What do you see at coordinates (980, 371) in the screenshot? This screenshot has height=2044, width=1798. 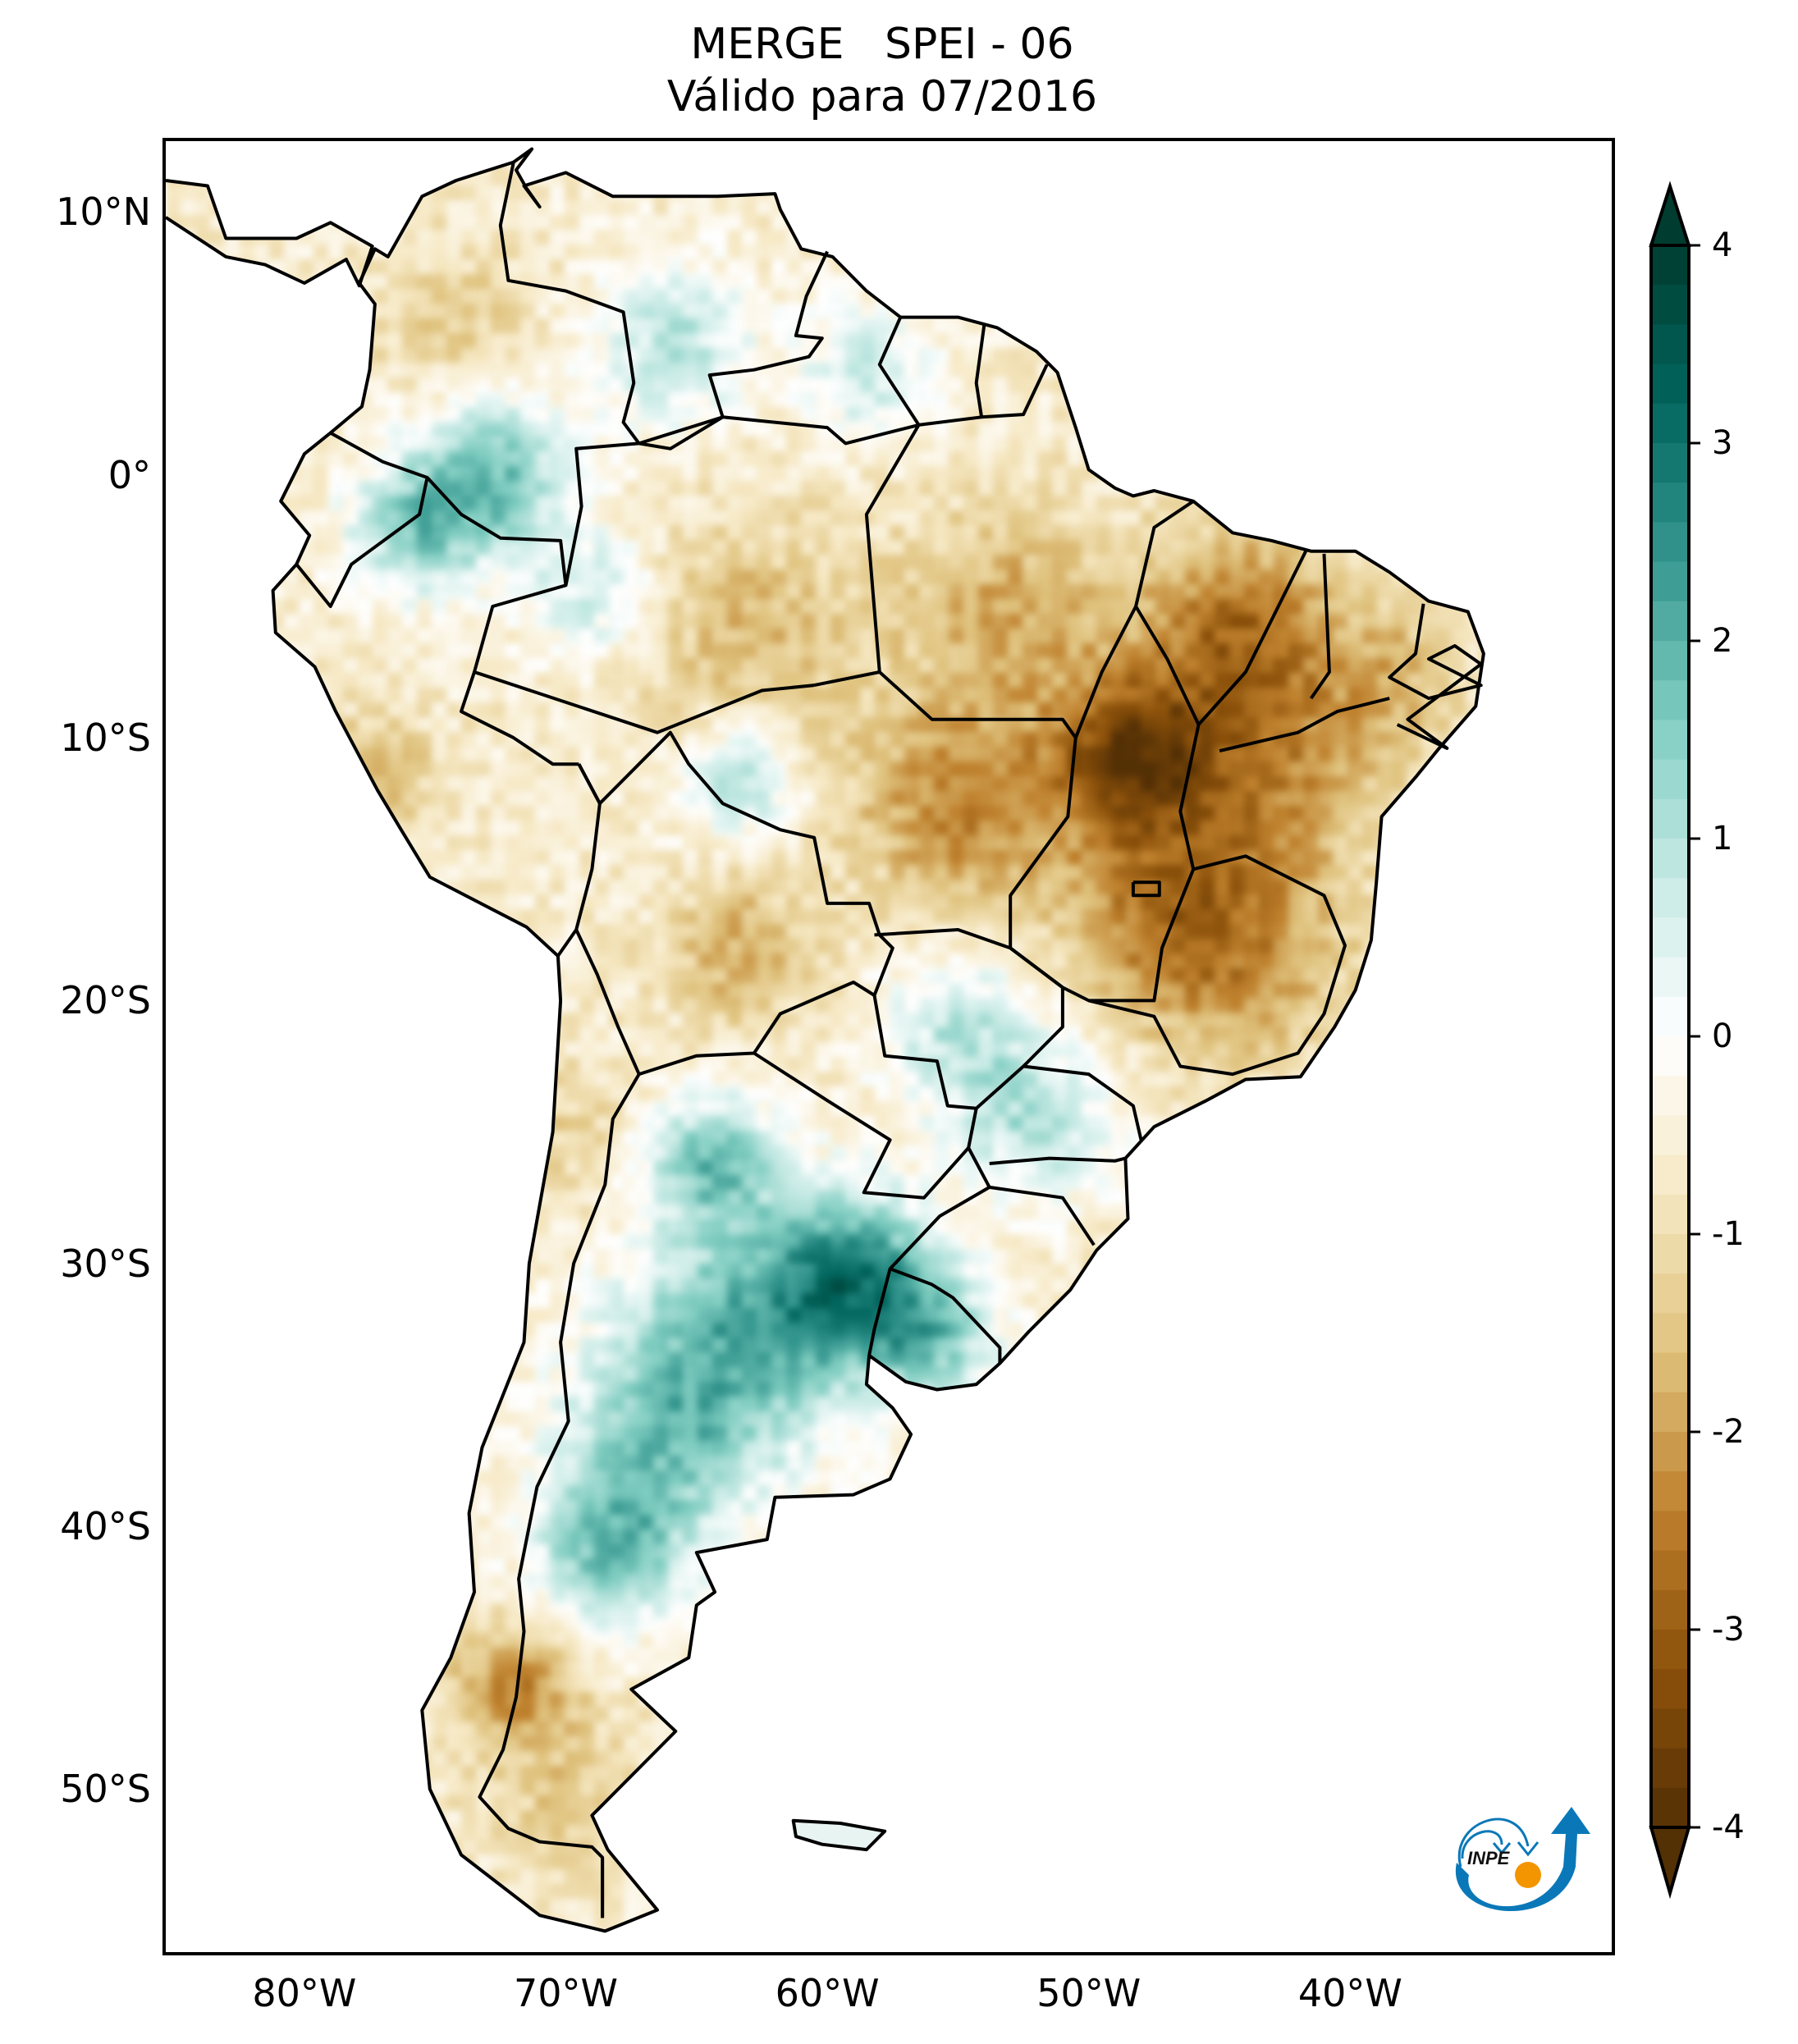 I see `border-suriname-fguiana` at bounding box center [980, 371].